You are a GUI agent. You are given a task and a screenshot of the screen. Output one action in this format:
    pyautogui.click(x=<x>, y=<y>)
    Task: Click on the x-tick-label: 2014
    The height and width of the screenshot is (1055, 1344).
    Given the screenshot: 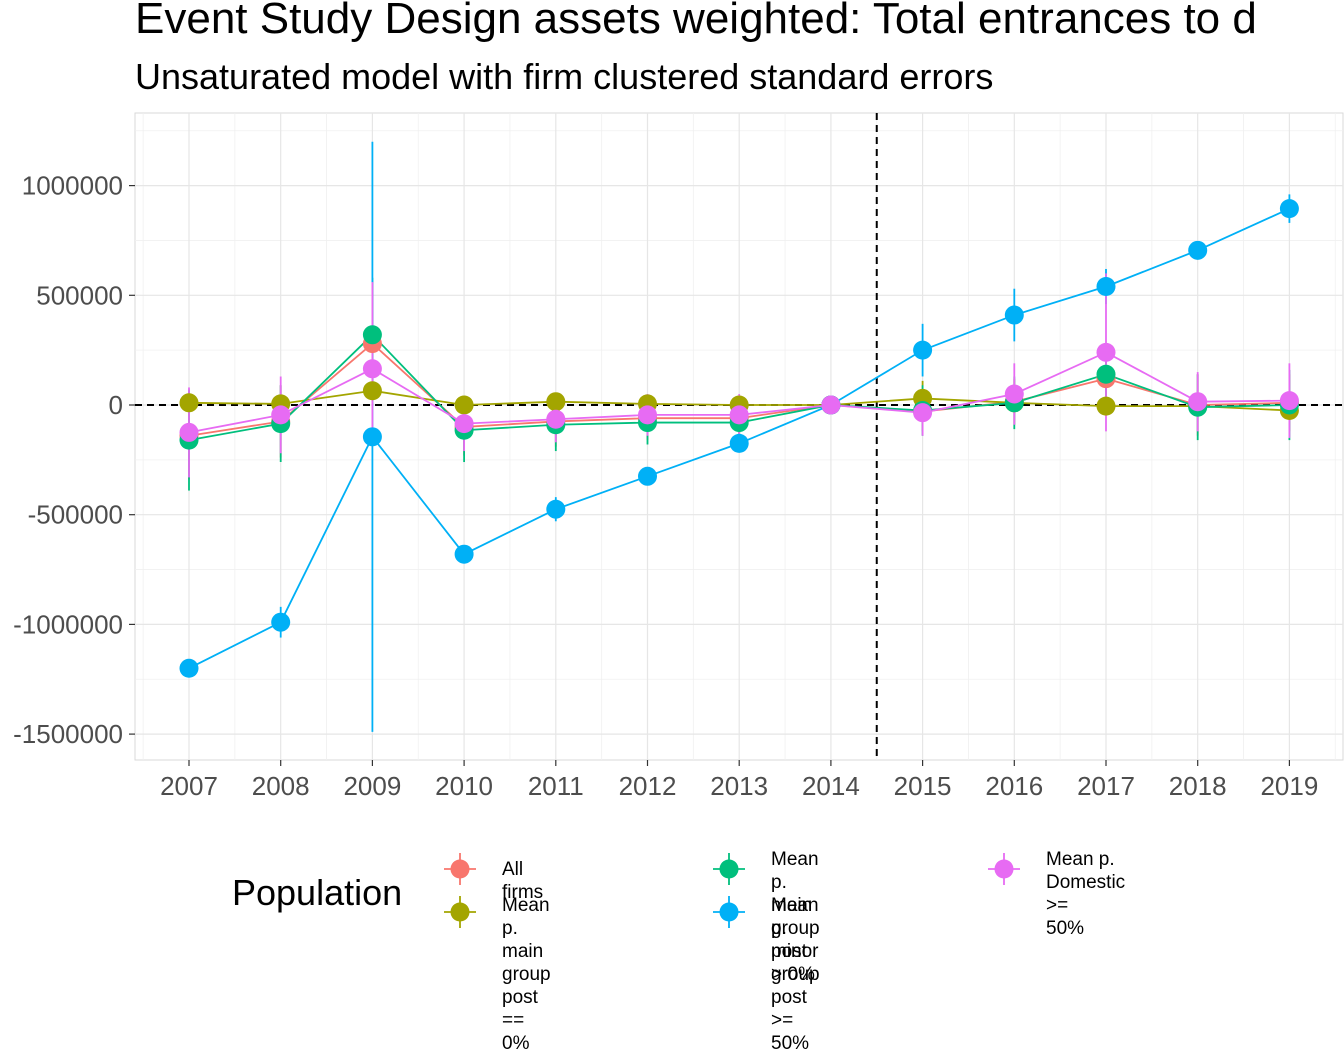 What is the action you would take?
    pyautogui.click(x=831, y=786)
    